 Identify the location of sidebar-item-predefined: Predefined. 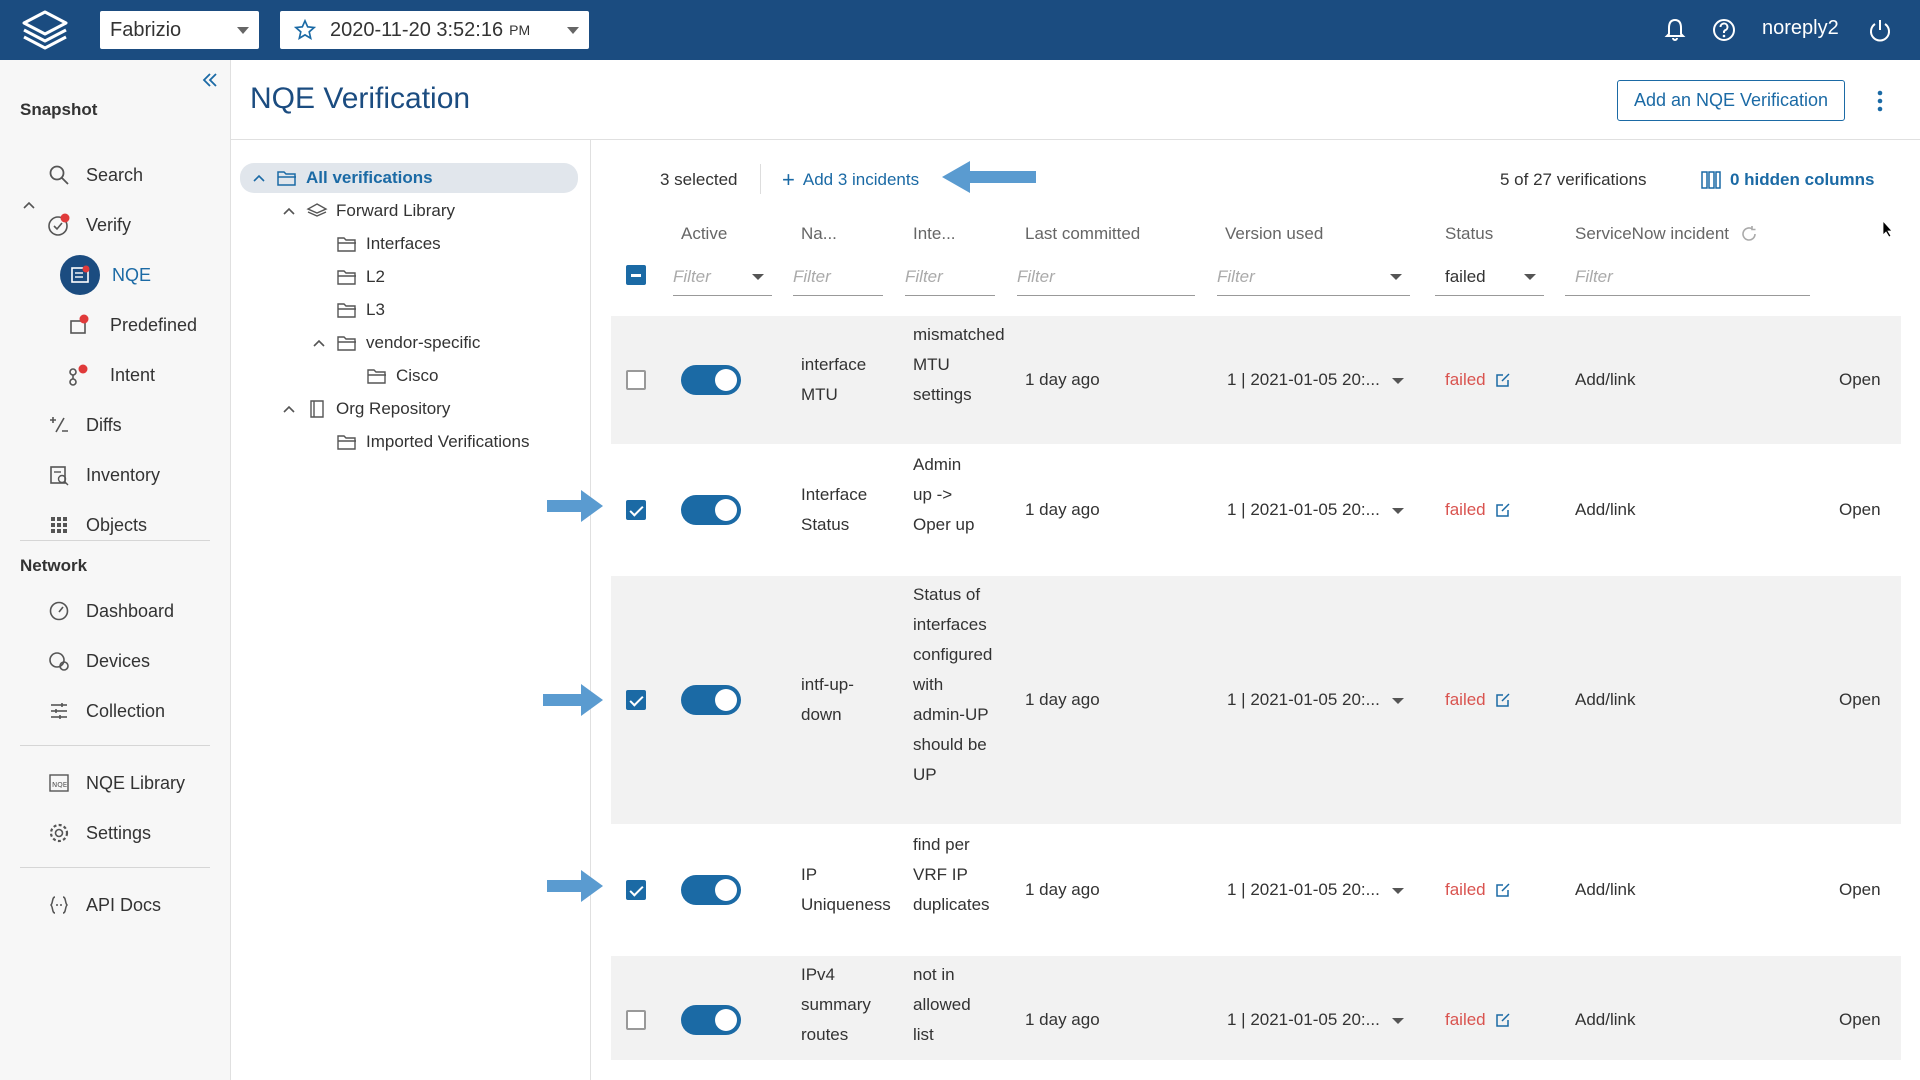
(131, 325).